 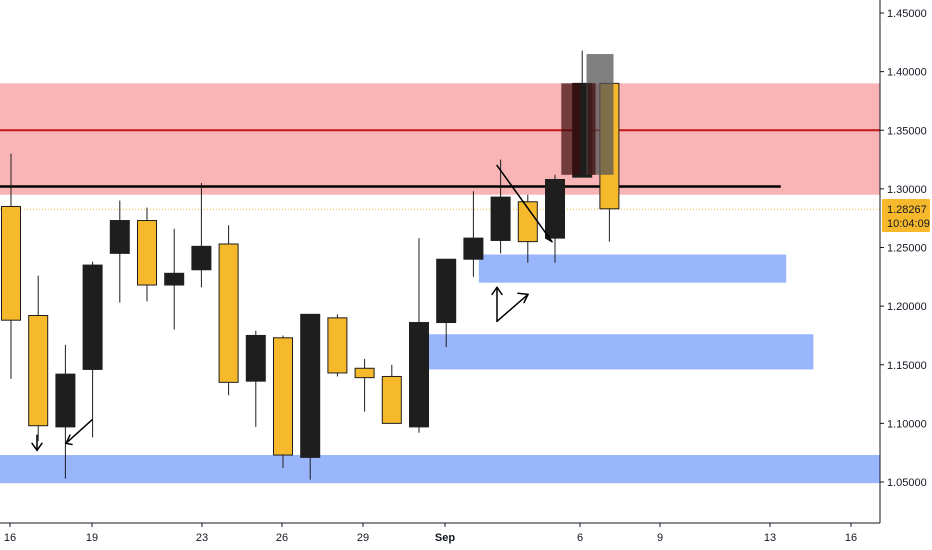 What do you see at coordinates (282, 538) in the screenshot?
I see `time-tick-label: 26` at bounding box center [282, 538].